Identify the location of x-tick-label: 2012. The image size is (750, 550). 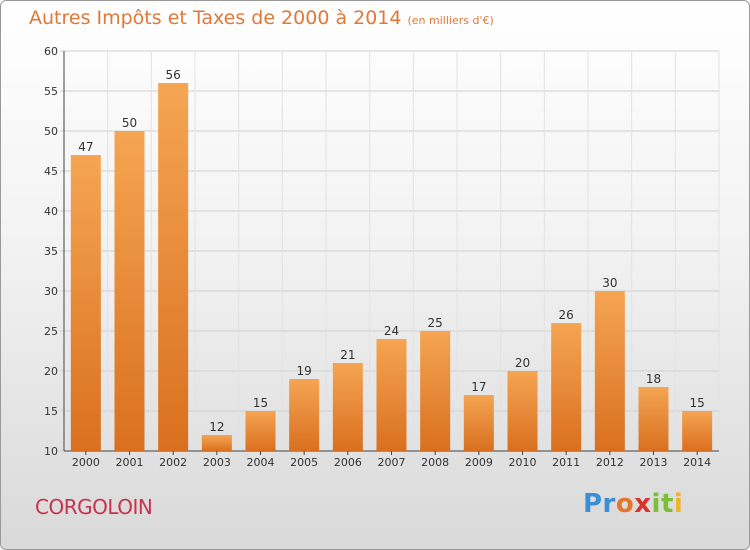
(610, 462).